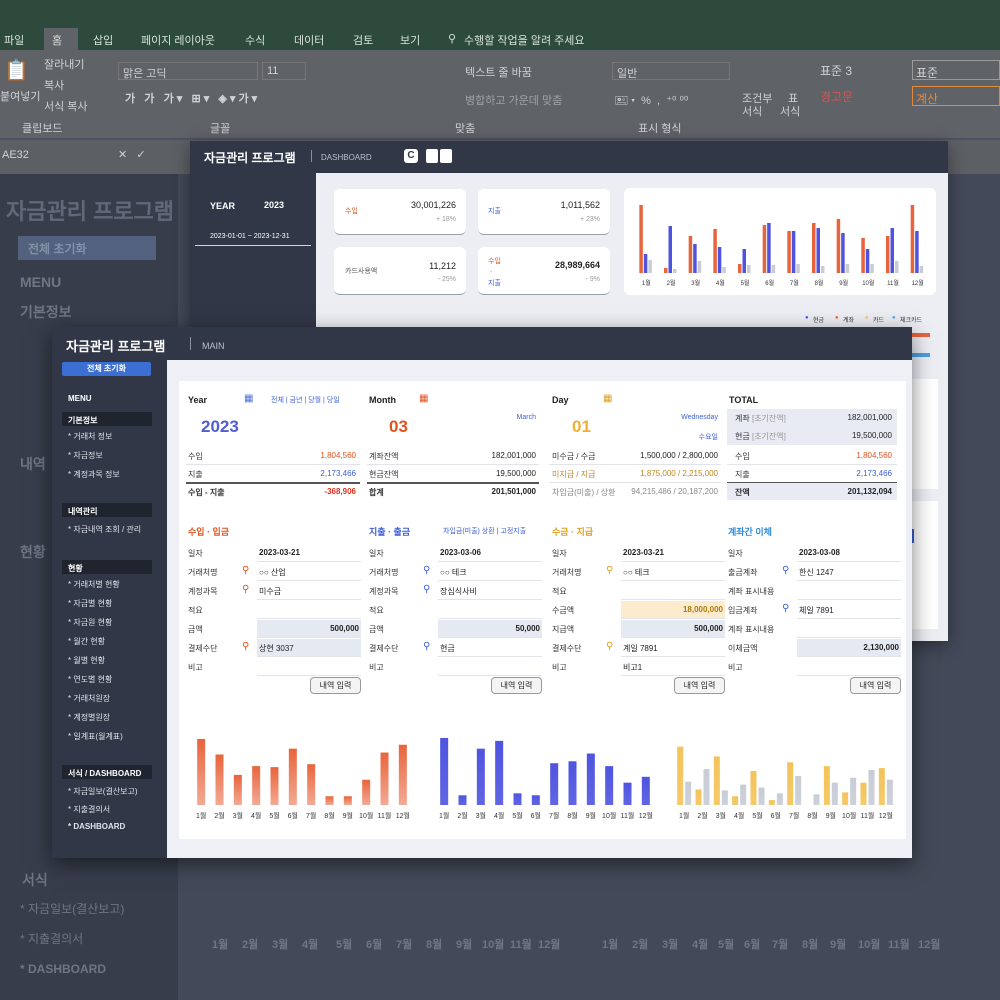 This screenshot has width=1000, height=1000. What do you see at coordinates (132, 155) in the screenshot?
I see `formula-cancel-icon: ✕ ✓` at bounding box center [132, 155].